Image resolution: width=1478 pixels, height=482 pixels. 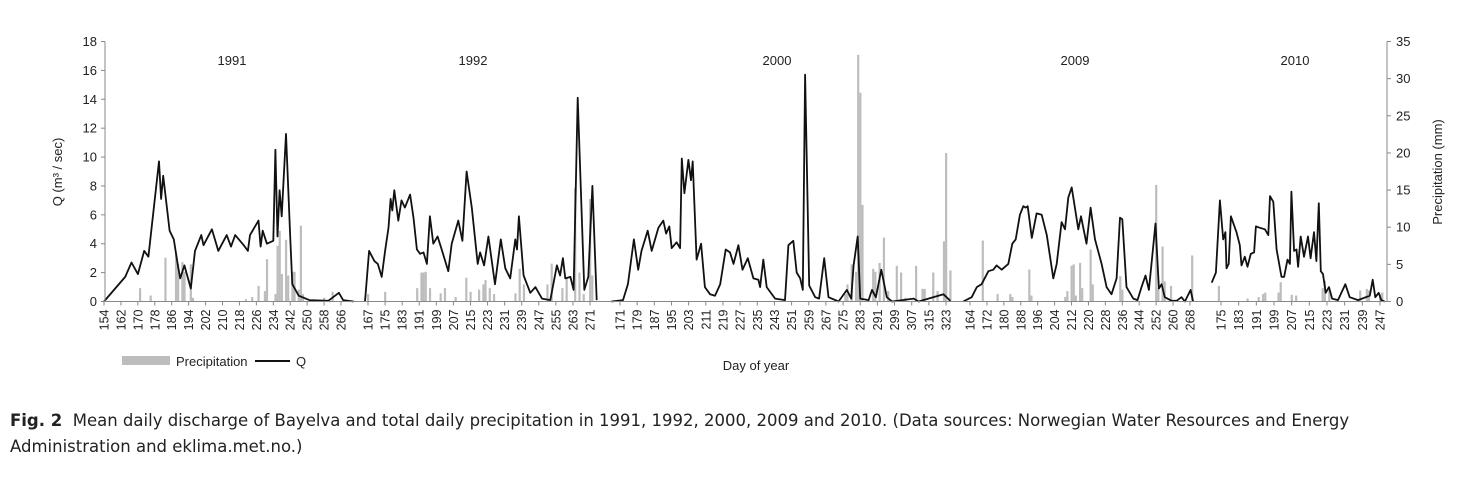 I want to click on x-tick-label: 266, so click(x=341, y=319).